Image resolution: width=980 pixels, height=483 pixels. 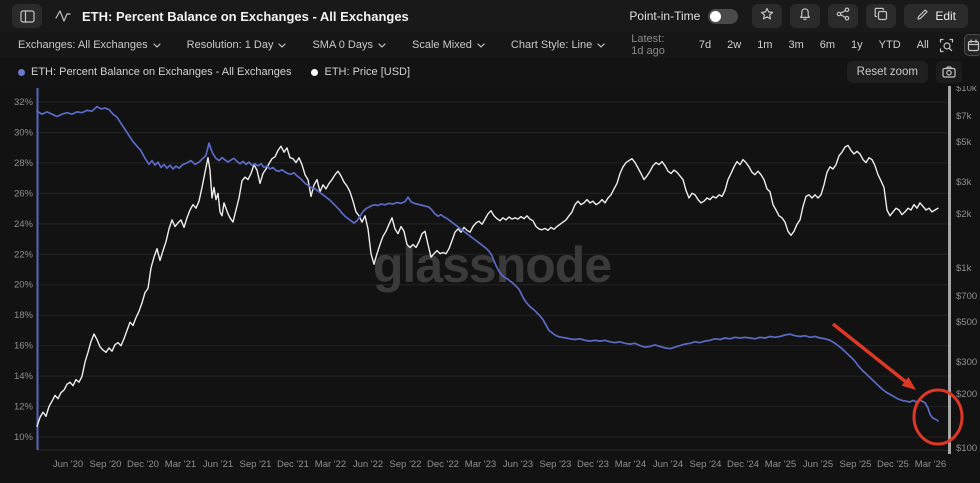 I want to click on svg-text: 22%, so click(x=24, y=254).